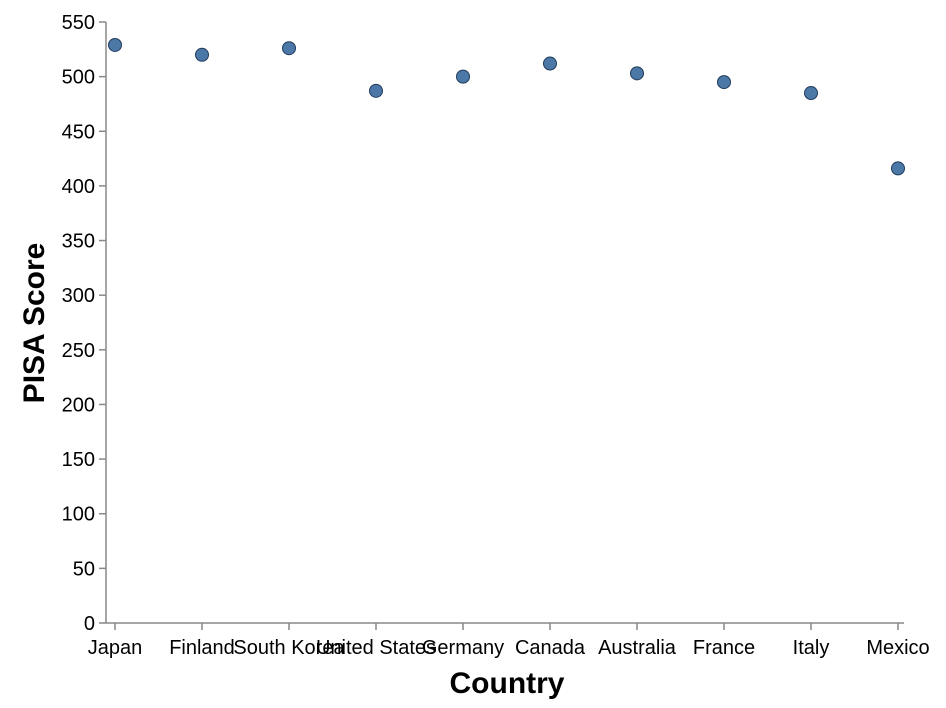  Describe the element at coordinates (34, 323) in the screenshot. I see `y-axis-title: PISA Score` at that location.